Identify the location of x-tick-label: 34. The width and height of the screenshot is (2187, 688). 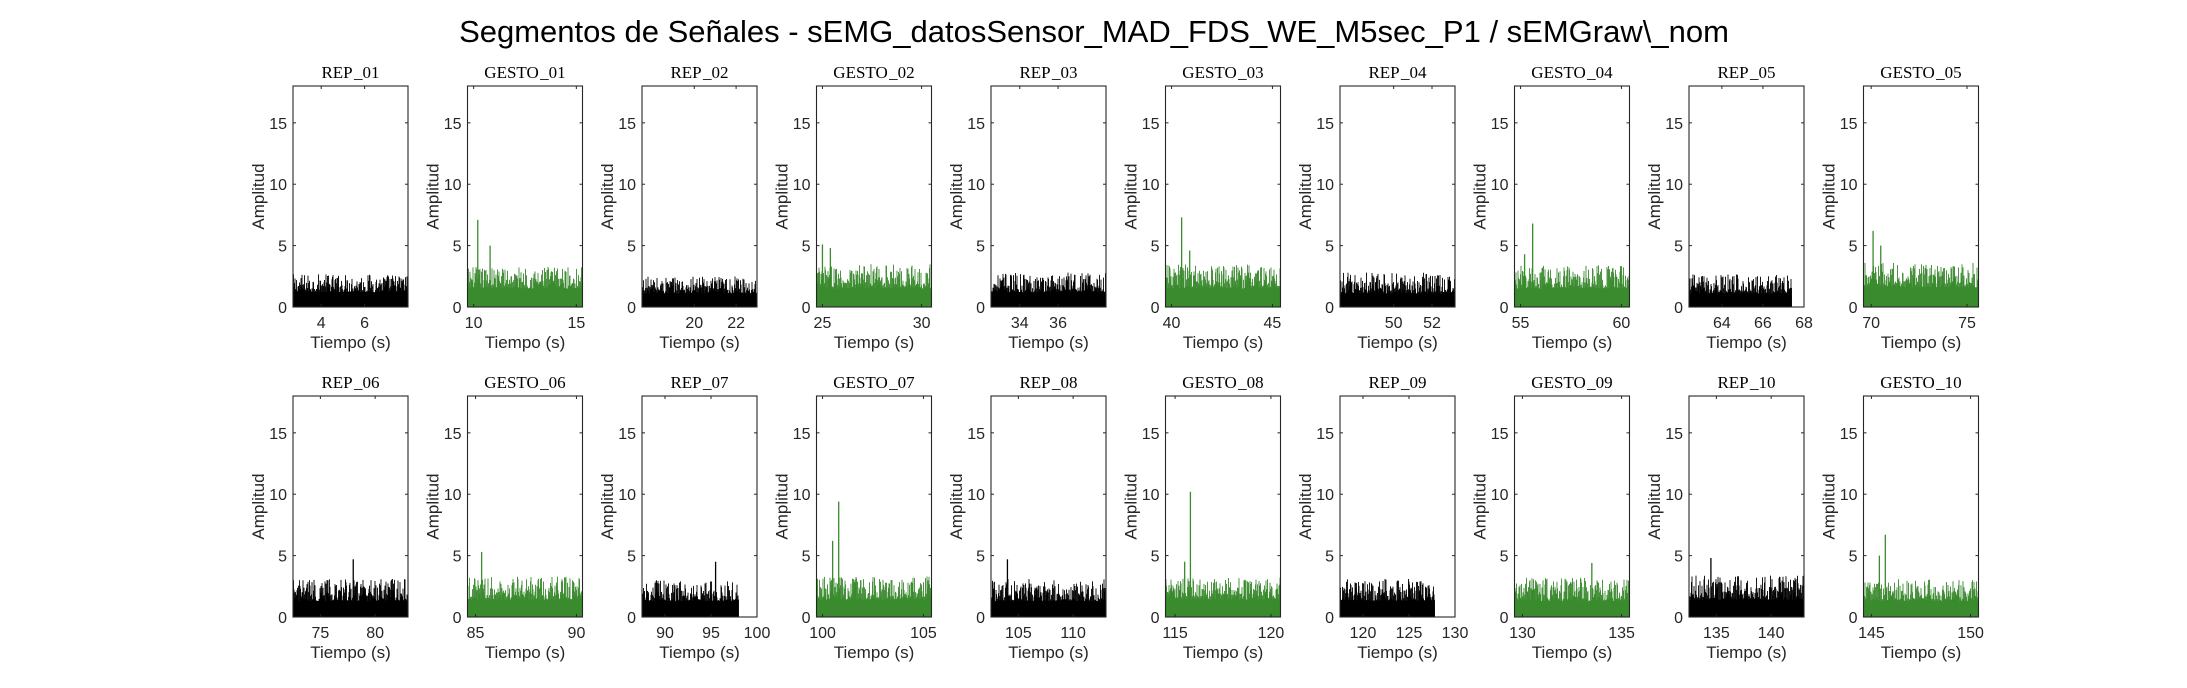
(1020, 323).